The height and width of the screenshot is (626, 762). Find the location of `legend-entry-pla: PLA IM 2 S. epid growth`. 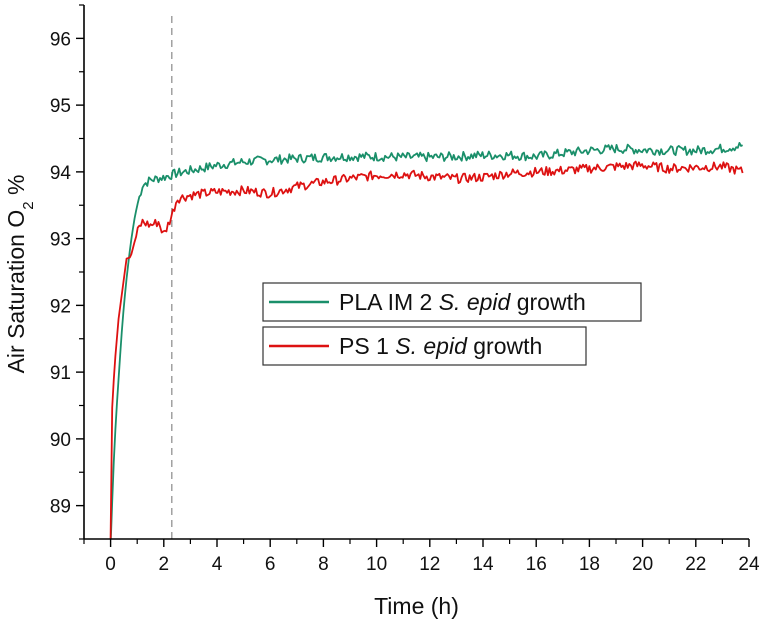

legend-entry-pla: PLA IM 2 S. epid growth is located at coordinates (452, 302).